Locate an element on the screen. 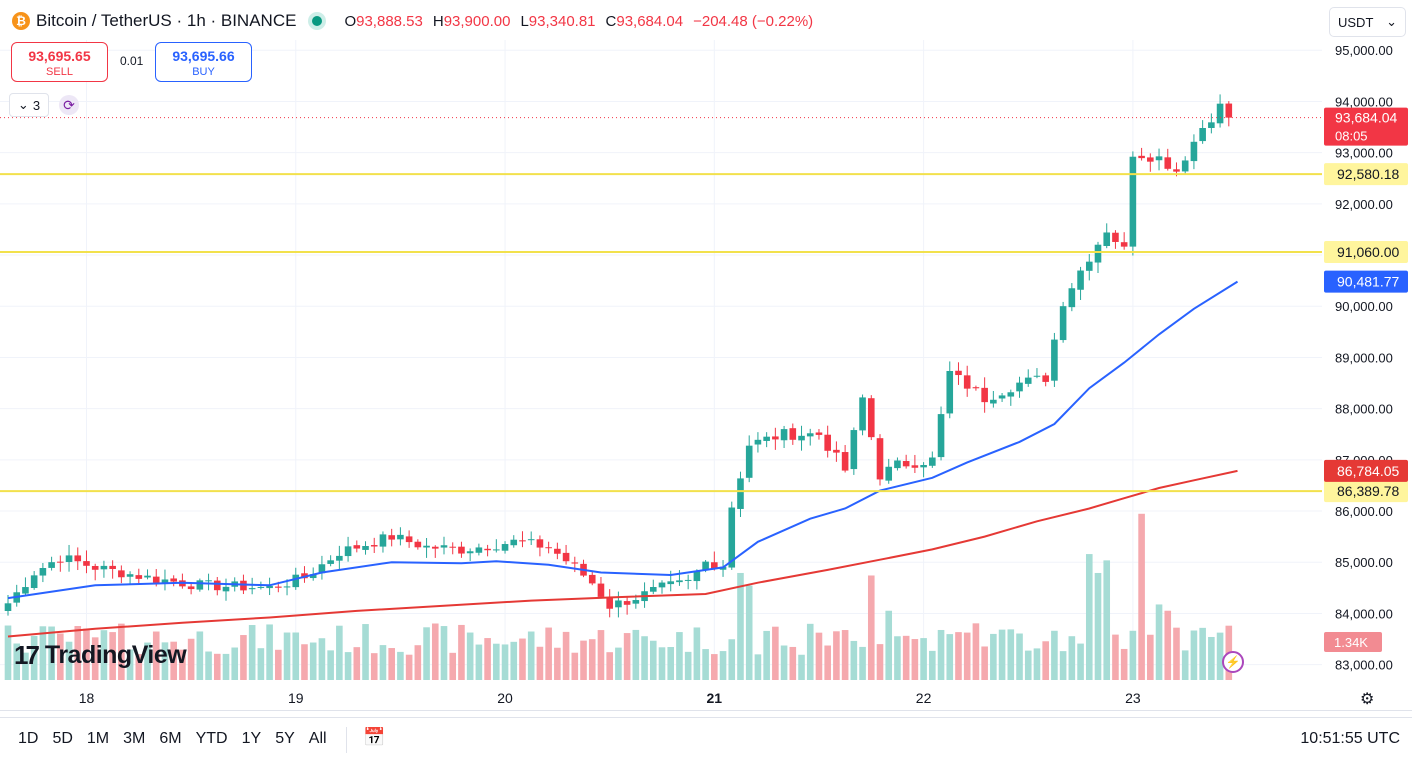 The height and width of the screenshot is (763, 1412). period-button-ytd: YTD is located at coordinates (211, 738).